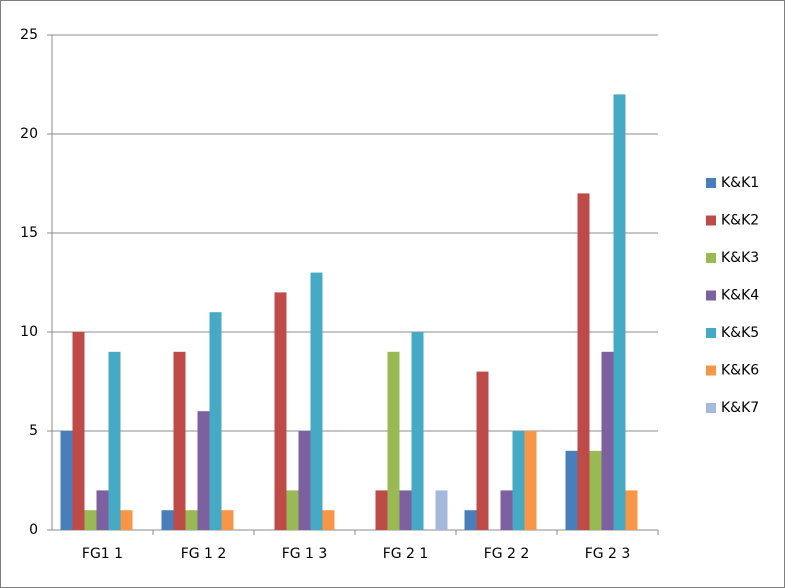 The image size is (785, 588). Describe the element at coordinates (608, 554) in the screenshot. I see `x-tick-label: FG 2 3` at that location.